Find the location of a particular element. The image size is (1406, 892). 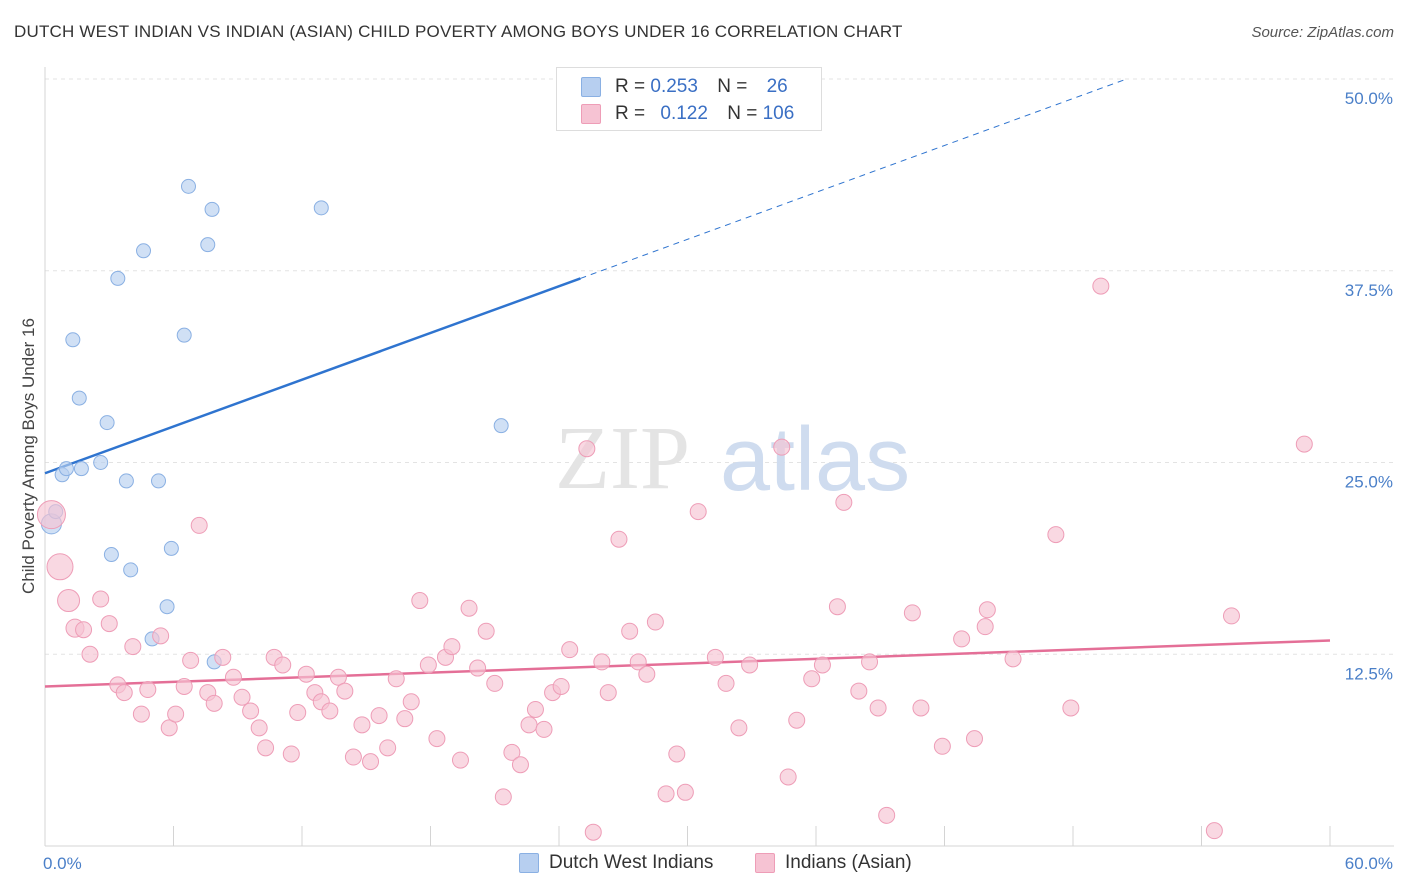

x-tick-label: 60.0% is located at coordinates (1369, 863).